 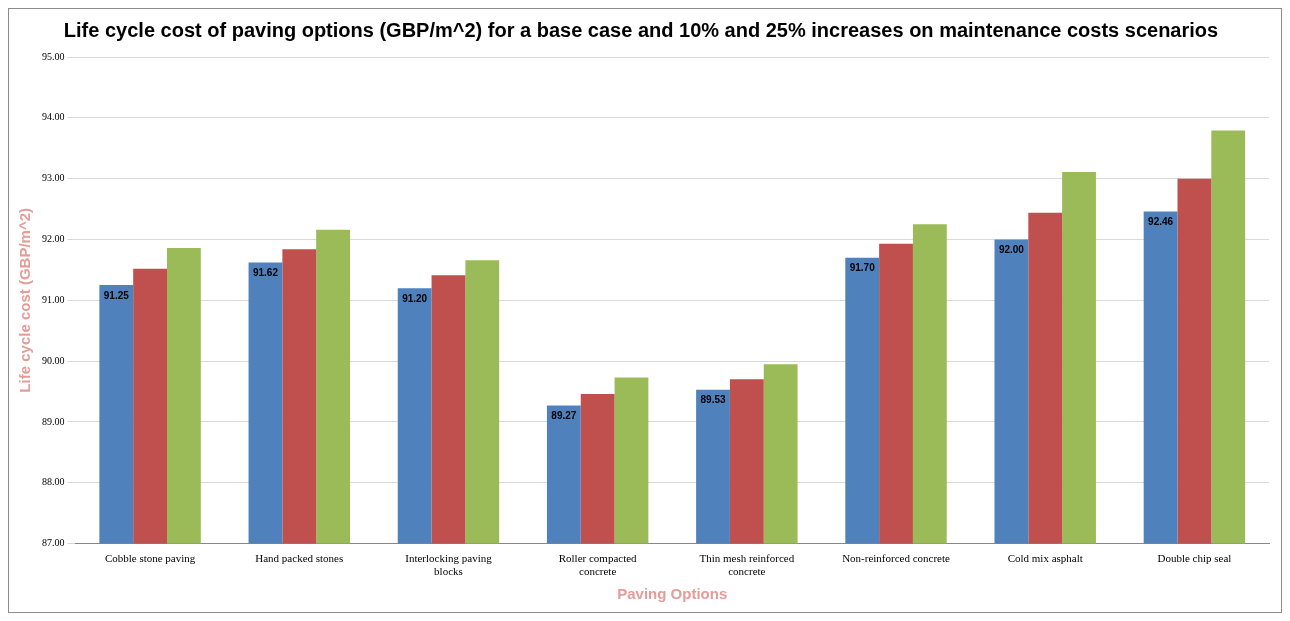 What do you see at coordinates (862, 268) in the screenshot?
I see `data-label: 91.70` at bounding box center [862, 268].